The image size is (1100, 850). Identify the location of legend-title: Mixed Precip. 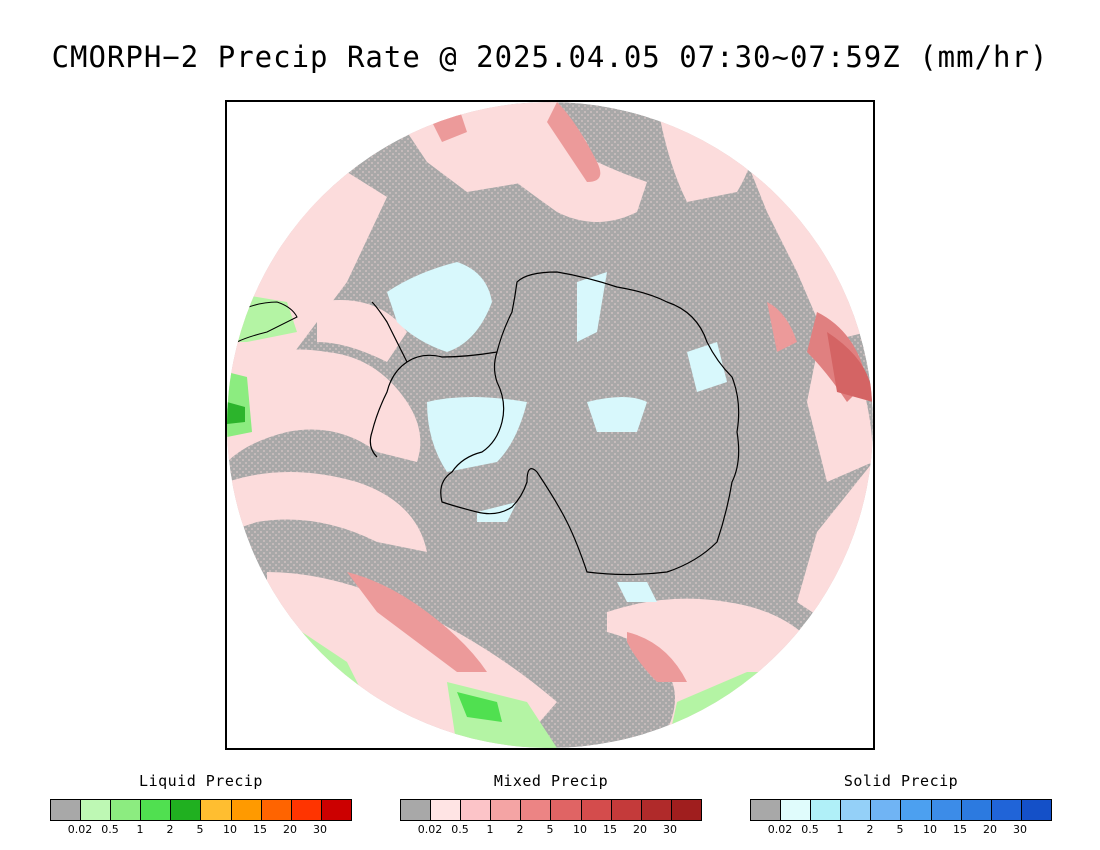
(551, 781).